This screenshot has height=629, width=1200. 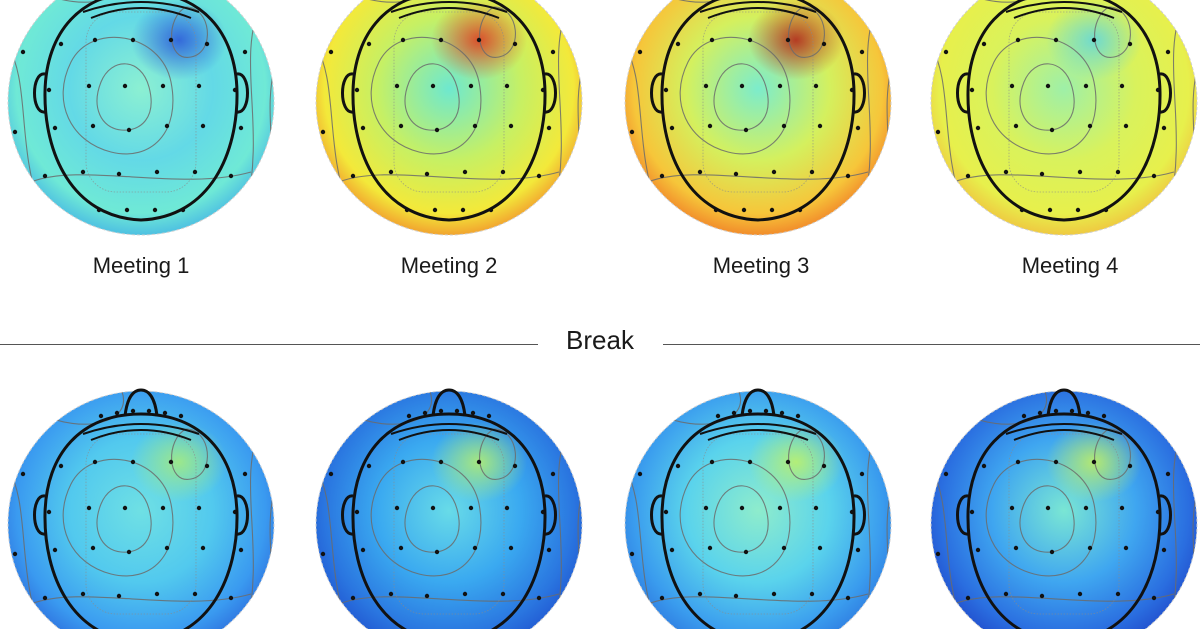 I want to click on activation-hotspot, so click(x=179, y=462).